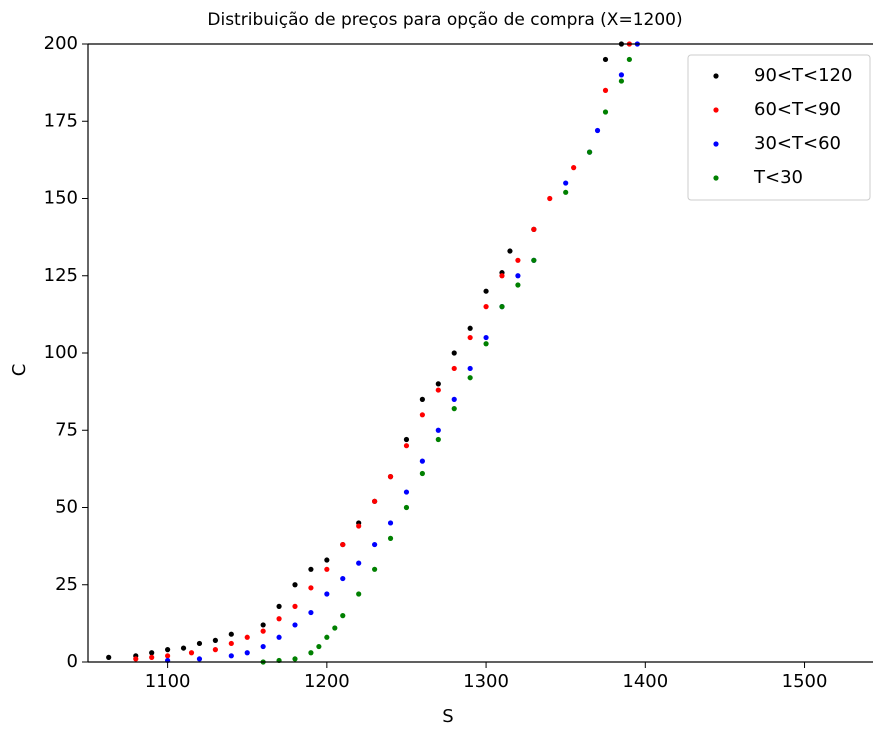 The height and width of the screenshot is (733, 873). What do you see at coordinates (66, 584) in the screenshot?
I see `y-tick-label: 25` at bounding box center [66, 584].